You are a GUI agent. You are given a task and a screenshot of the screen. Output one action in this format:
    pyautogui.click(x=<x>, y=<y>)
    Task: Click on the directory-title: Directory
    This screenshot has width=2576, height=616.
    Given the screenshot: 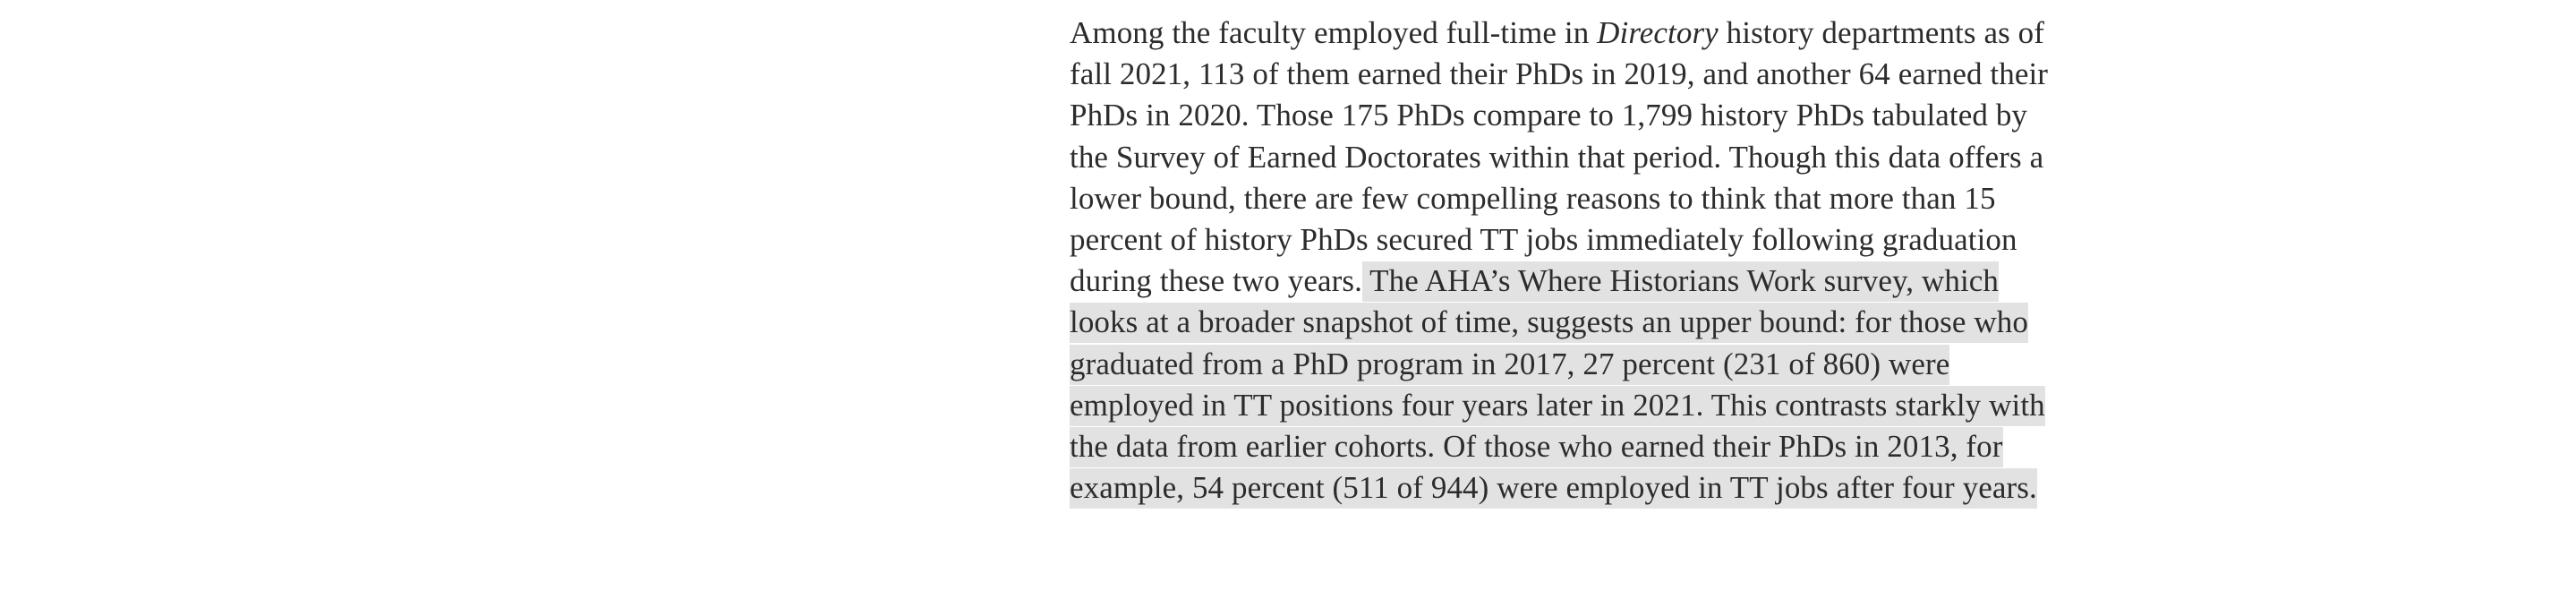 What is the action you would take?
    pyautogui.click(x=1658, y=32)
    